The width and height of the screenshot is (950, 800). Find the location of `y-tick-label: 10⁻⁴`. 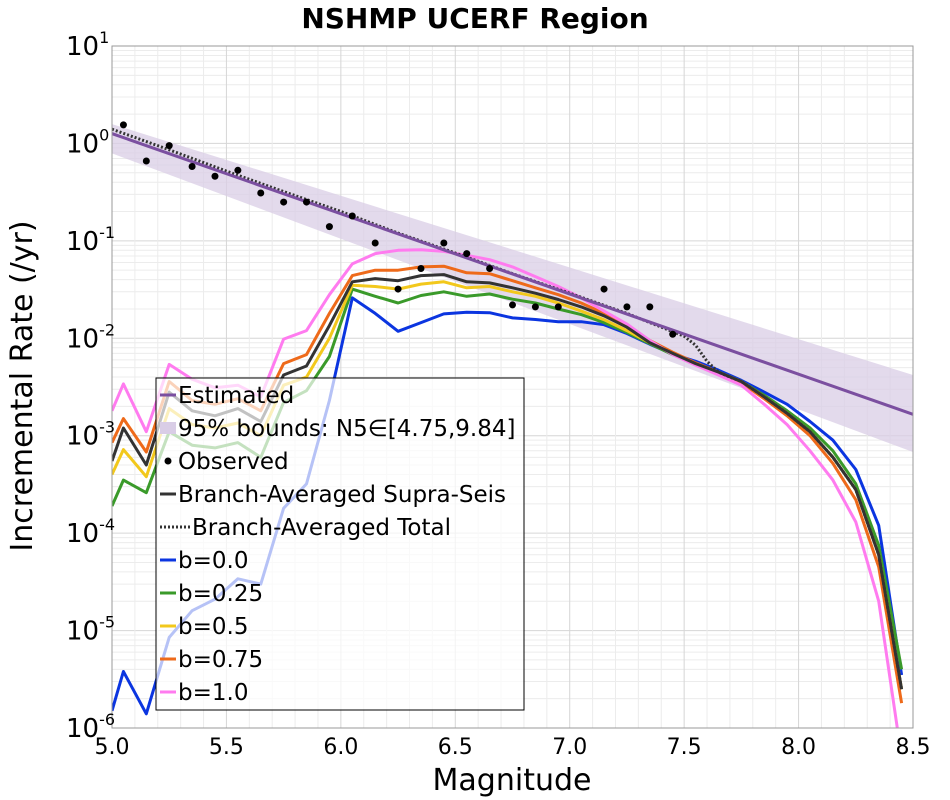

y-tick-label: 10⁻⁴ is located at coordinates (90, 532).